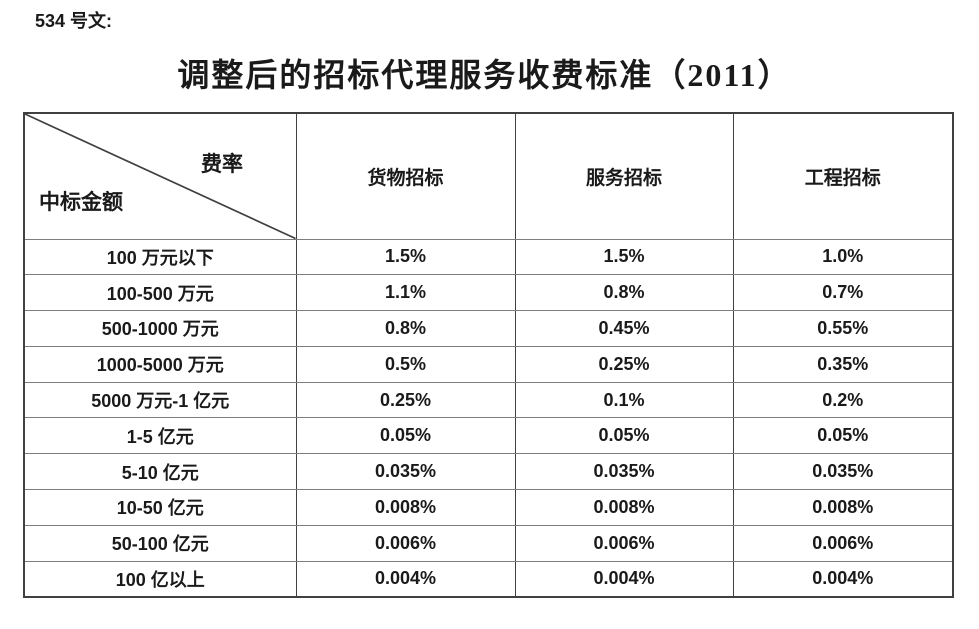 This screenshot has width=979, height=629. Describe the element at coordinates (405, 176) in the screenshot. I see `column-header-goods: 货物招标` at that location.